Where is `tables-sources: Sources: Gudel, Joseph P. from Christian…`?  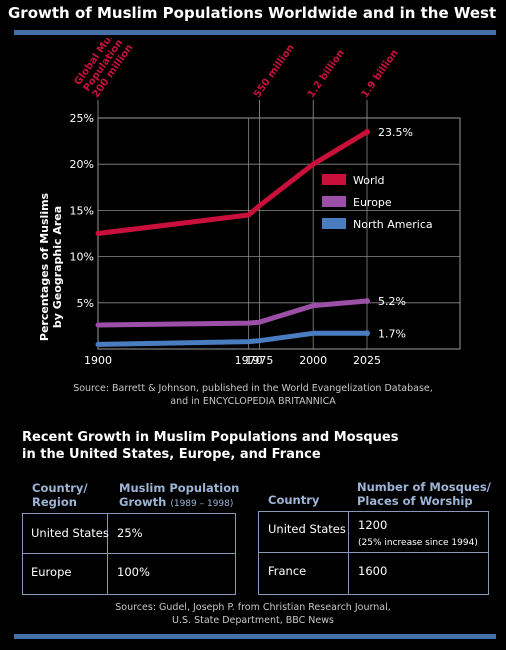
tables-sources: Sources: Gudel, Joseph P. from Christian… is located at coordinates (253, 614).